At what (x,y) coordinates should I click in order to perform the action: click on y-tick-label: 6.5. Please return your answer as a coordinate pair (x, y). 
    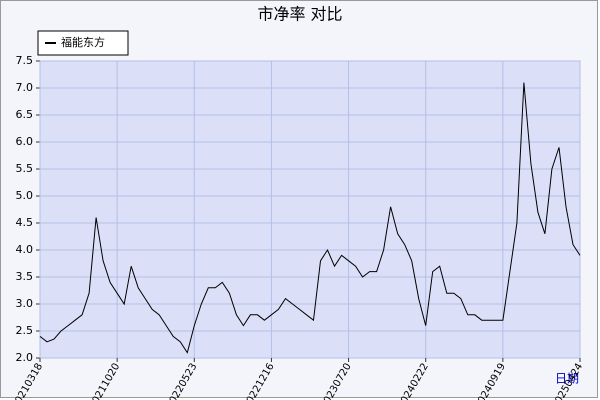
    Looking at the image, I should click on (25, 114).